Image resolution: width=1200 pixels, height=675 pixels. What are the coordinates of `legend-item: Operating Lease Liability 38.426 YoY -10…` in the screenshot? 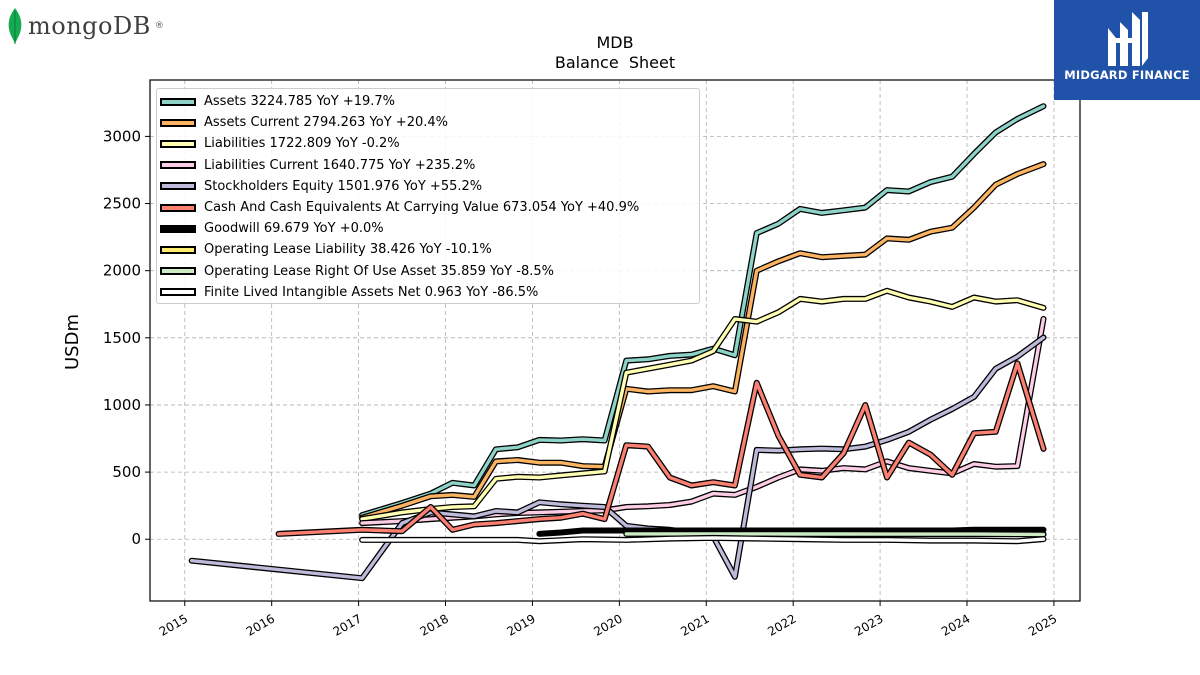 It's located at (428, 249).